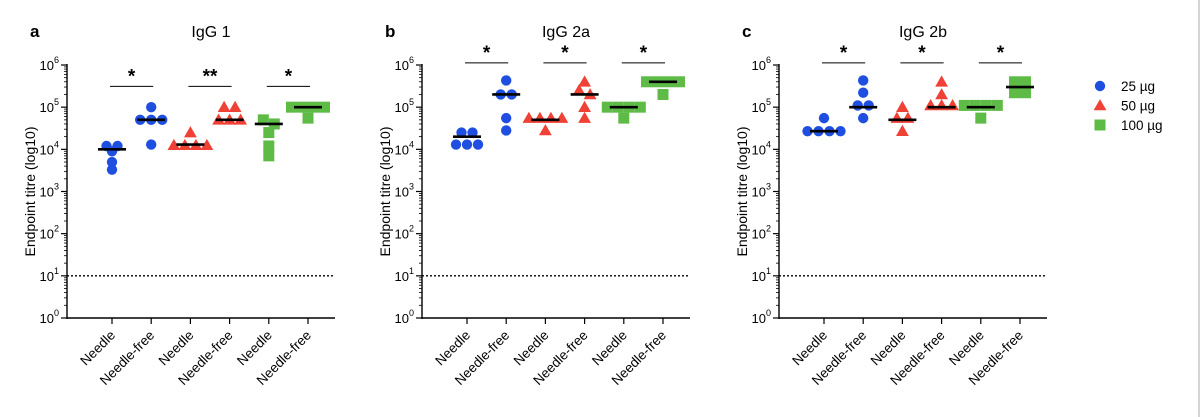  Describe the element at coordinates (768, 271) in the screenshot. I see `y-tick-exponent: 1` at that location.